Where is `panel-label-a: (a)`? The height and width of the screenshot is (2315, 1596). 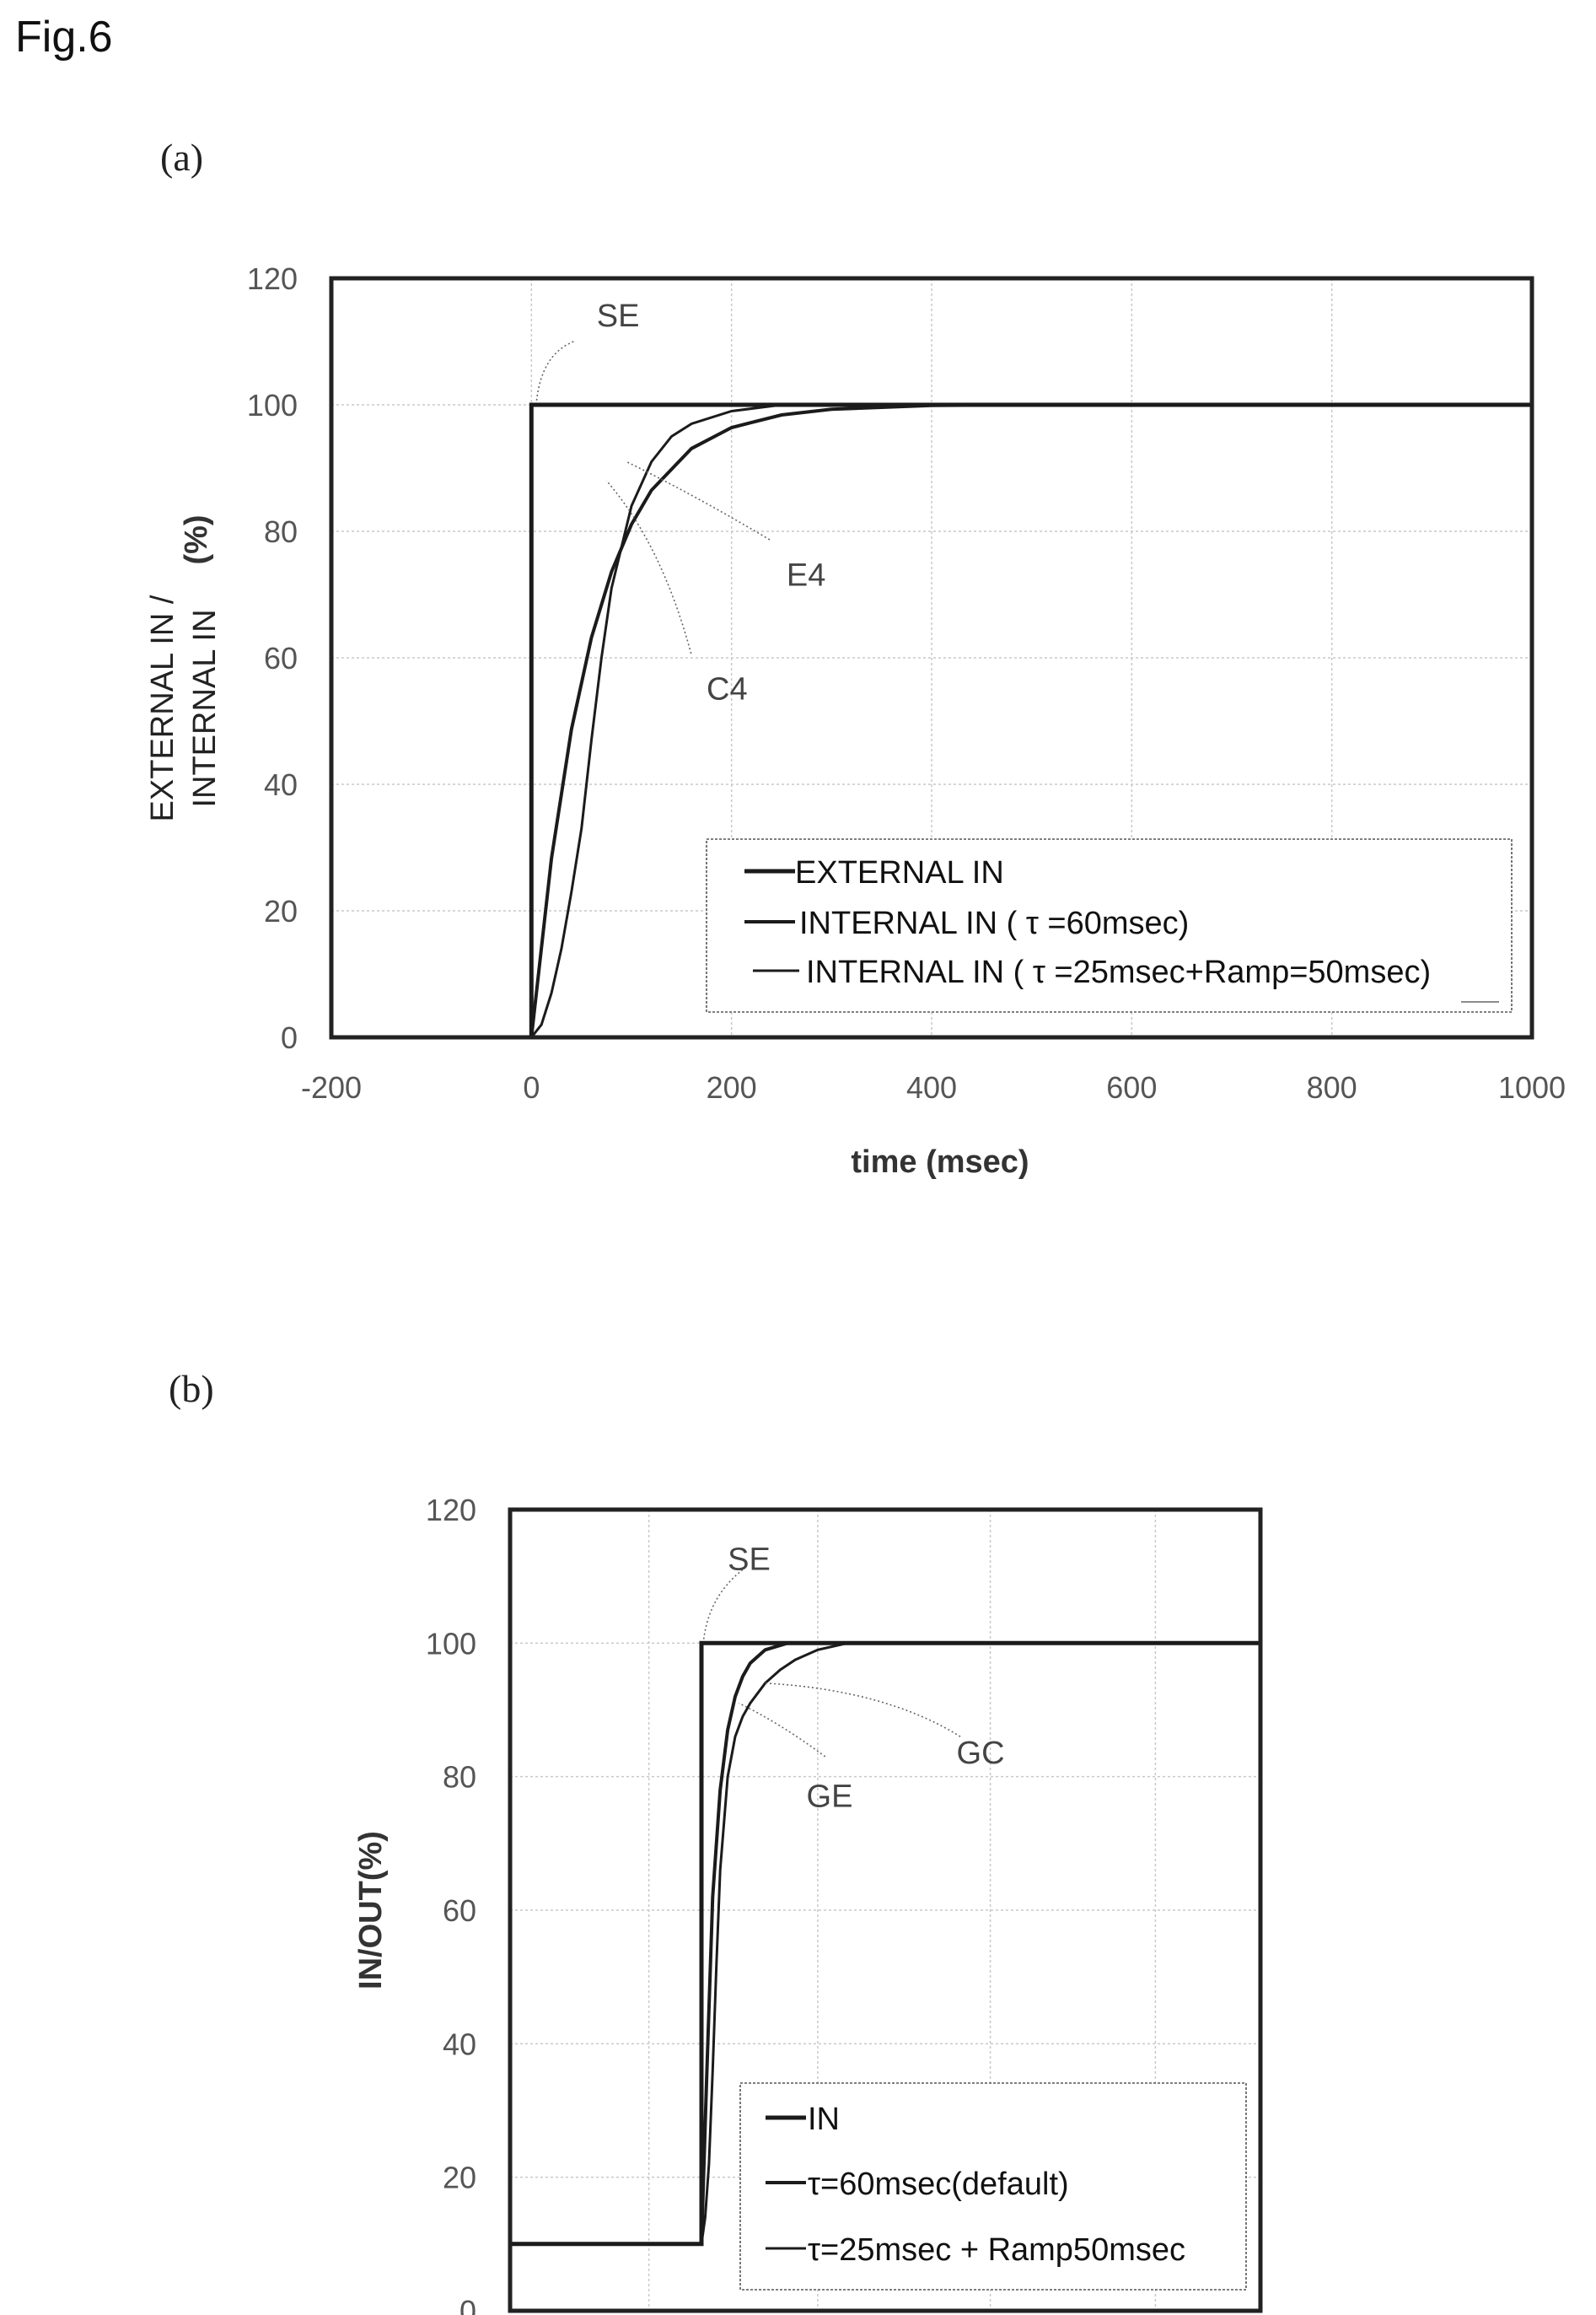 panel-label-a: (a) is located at coordinates (182, 157).